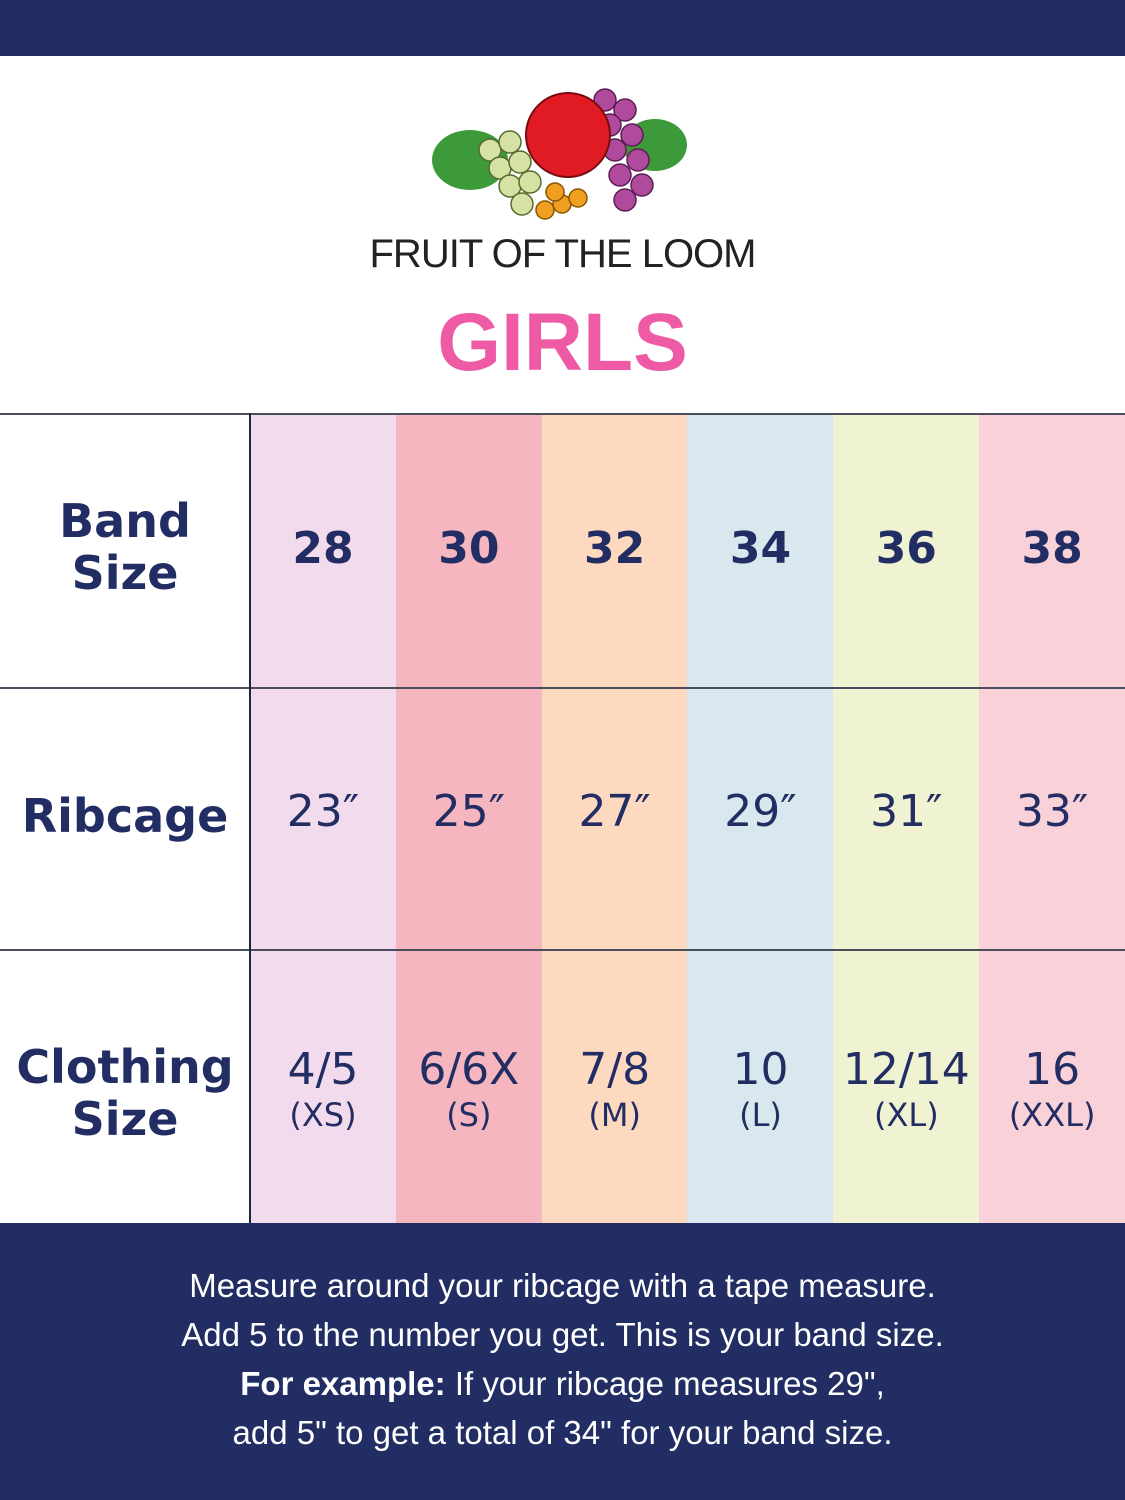 The height and width of the screenshot is (1500, 1125). Describe the element at coordinates (562, 342) in the screenshot. I see `page-title: GIRLS` at that location.